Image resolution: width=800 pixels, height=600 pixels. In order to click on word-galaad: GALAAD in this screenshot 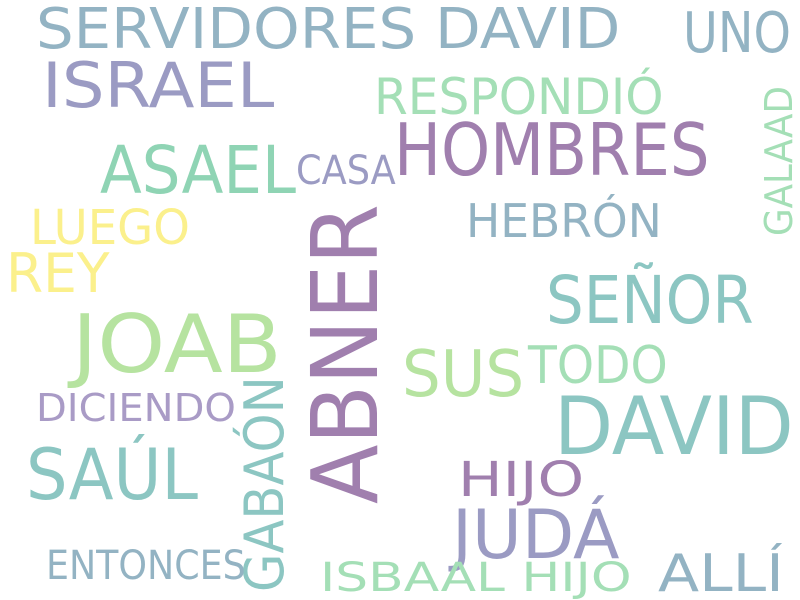, I will do `click(778, 161)`.